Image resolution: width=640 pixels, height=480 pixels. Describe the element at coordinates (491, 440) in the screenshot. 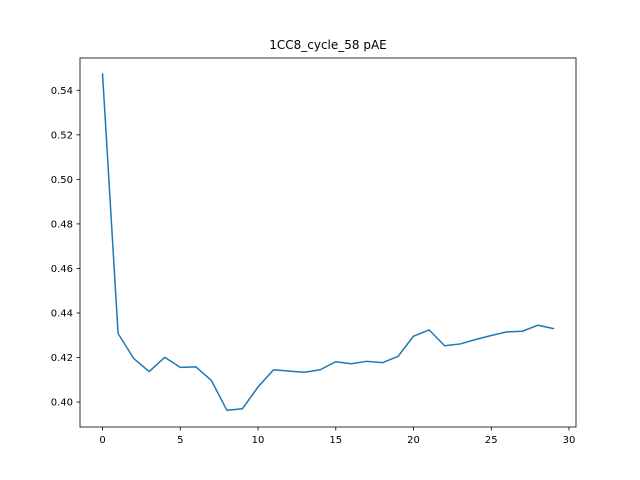

I see `x-tick-label: 25` at that location.